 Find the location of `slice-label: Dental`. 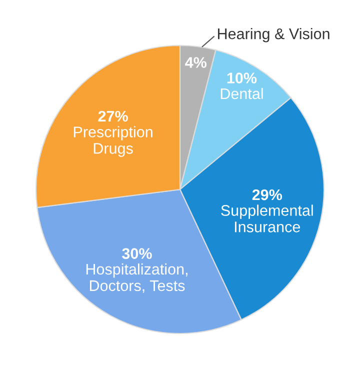

slice-label: Dental is located at coordinates (241, 94).